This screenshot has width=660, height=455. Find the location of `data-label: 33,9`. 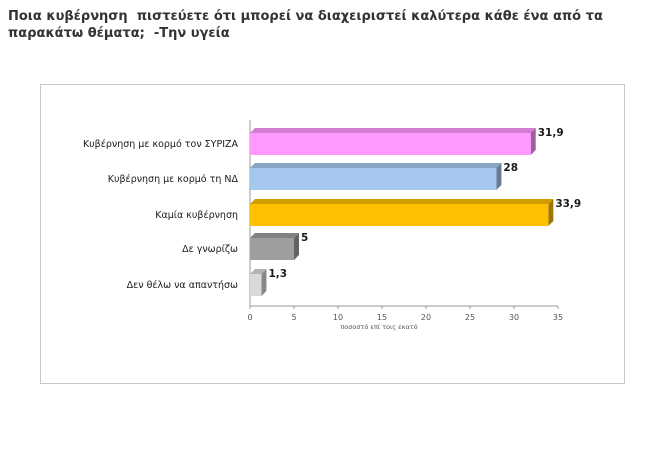

data-label: 33,9 is located at coordinates (568, 204).